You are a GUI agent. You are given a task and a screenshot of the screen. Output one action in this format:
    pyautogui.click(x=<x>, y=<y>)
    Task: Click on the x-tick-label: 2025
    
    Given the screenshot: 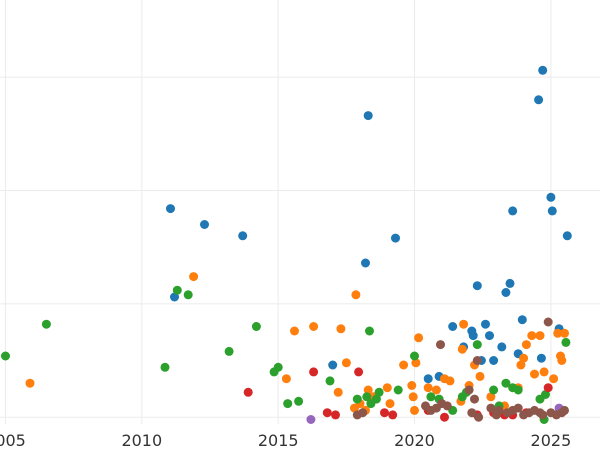 What is the action you would take?
    pyautogui.click(x=551, y=440)
    